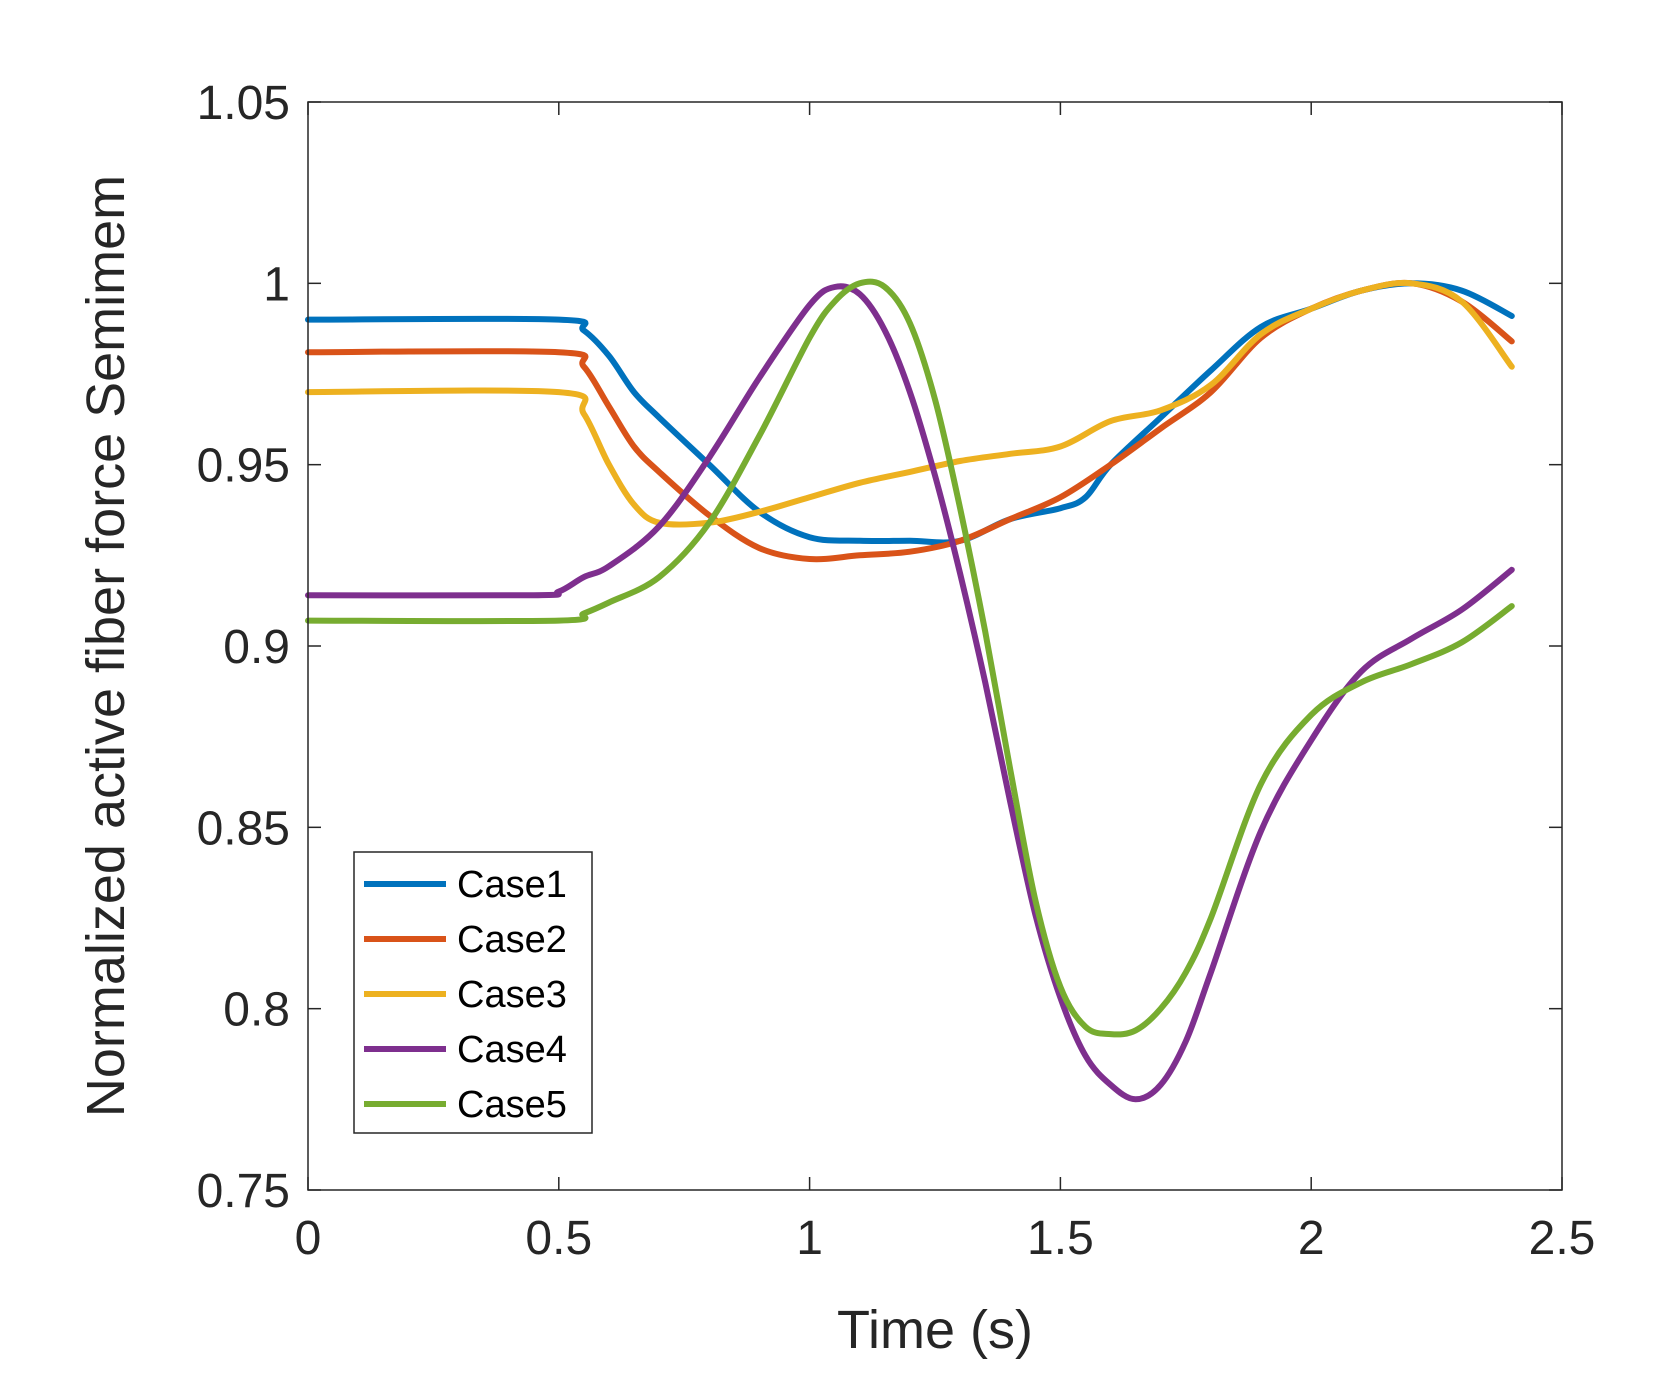  Describe the element at coordinates (276, 284) in the screenshot. I see `y-tick-label: 1` at that location.